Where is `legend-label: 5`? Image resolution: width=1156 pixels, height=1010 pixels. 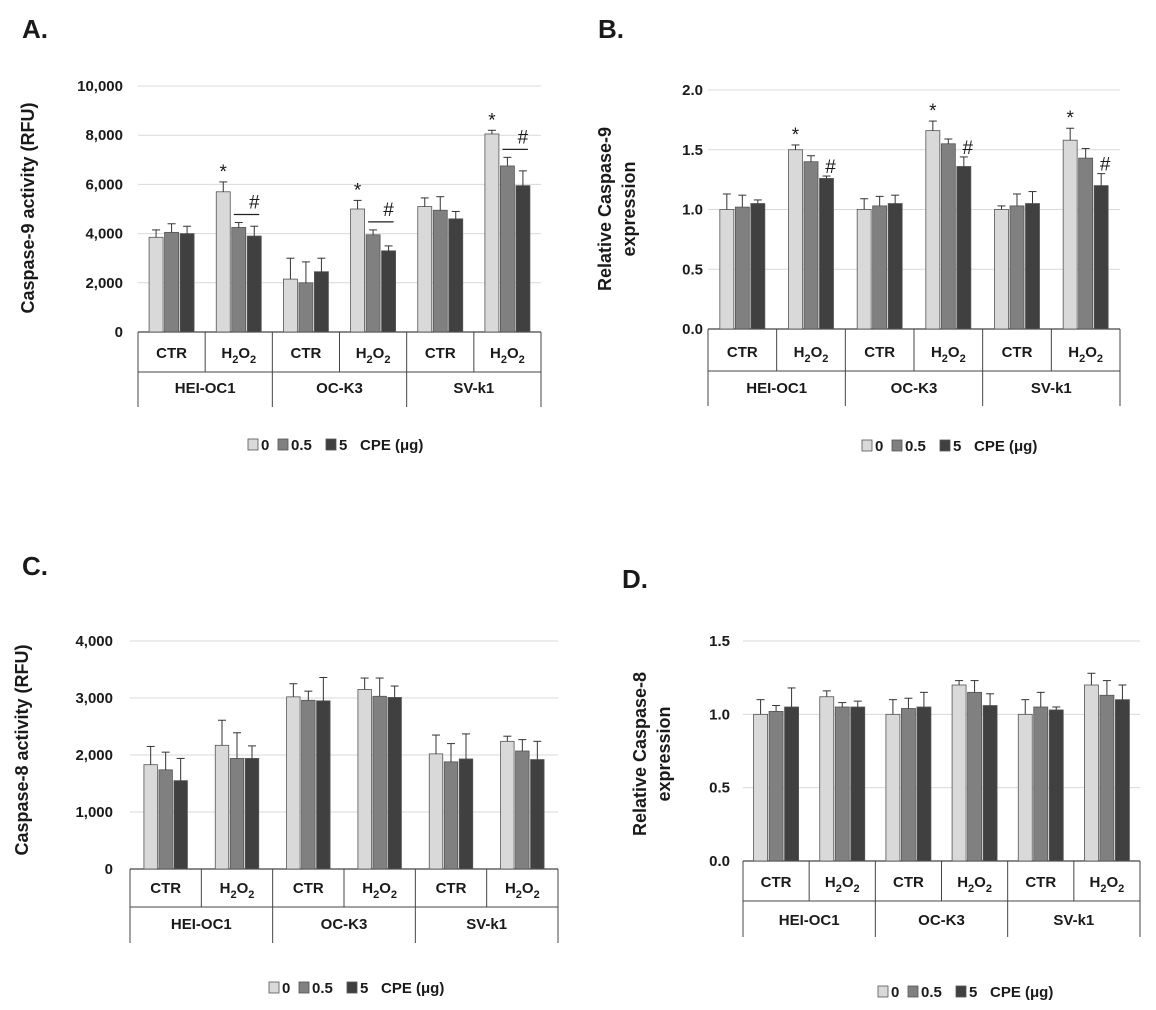
legend-label: 5 is located at coordinates (957, 446).